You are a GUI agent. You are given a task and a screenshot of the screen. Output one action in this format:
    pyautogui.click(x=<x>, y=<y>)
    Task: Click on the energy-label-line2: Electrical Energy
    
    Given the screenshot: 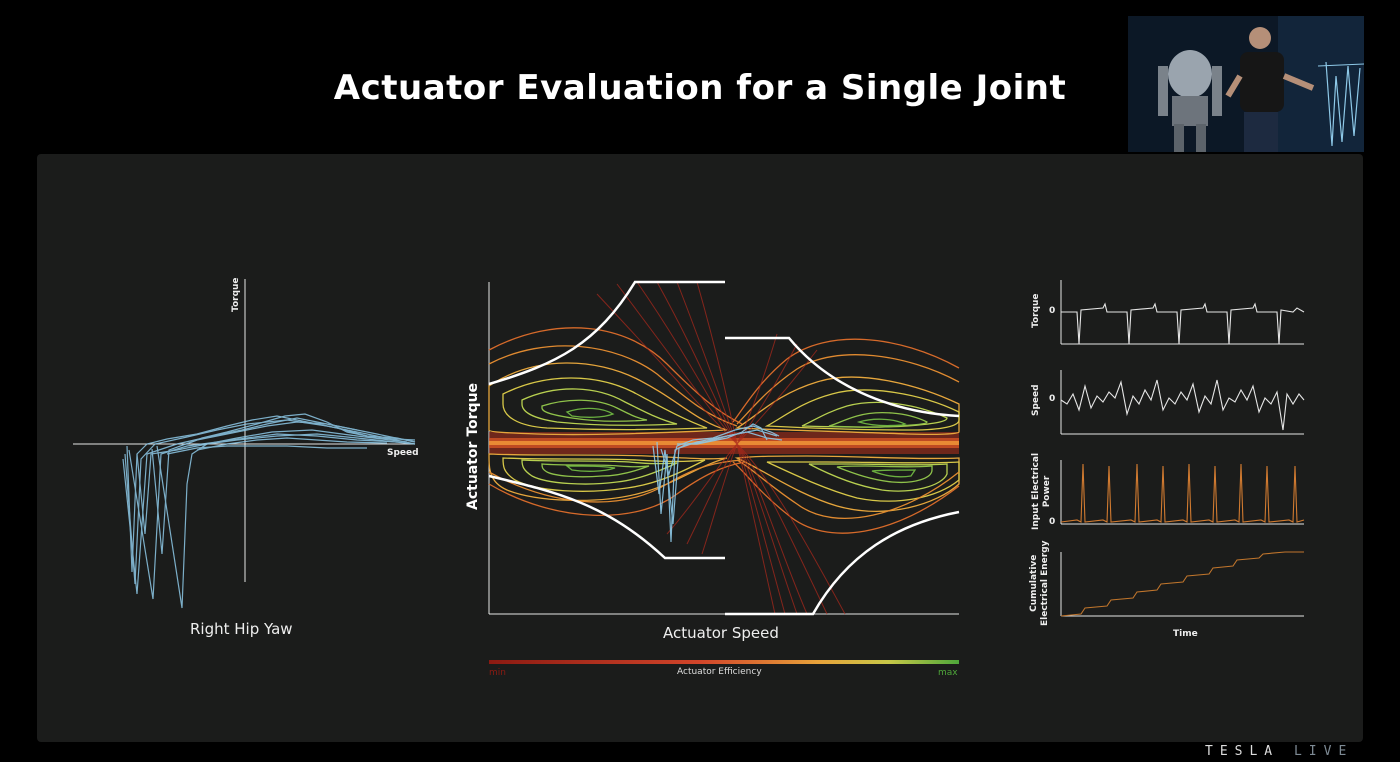 What is the action you would take?
    pyautogui.click(x=1045, y=583)
    